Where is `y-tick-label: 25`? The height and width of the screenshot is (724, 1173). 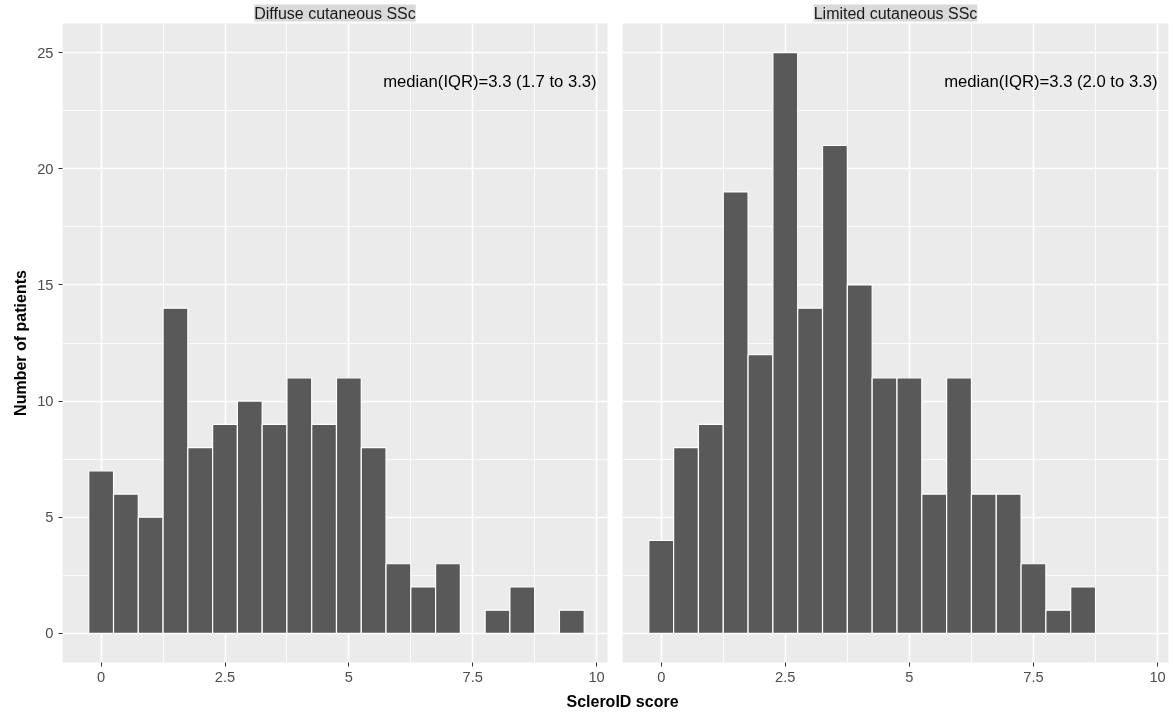 y-tick-label: 25 is located at coordinates (45, 52).